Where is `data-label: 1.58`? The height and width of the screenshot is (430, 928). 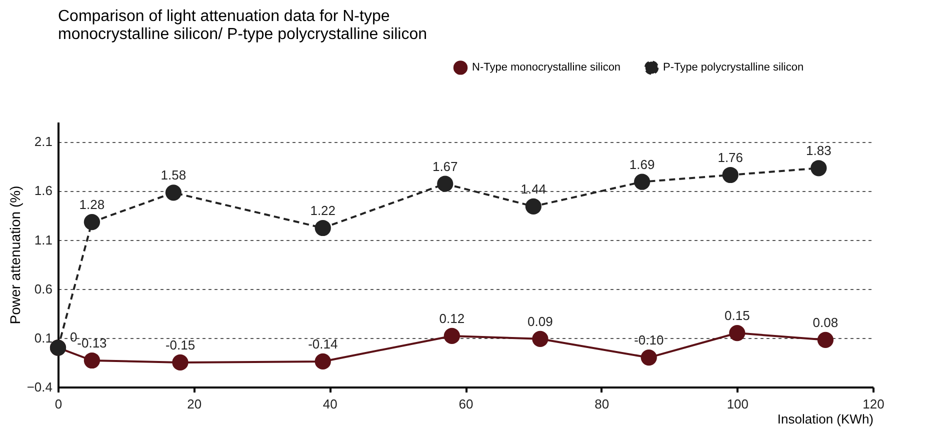
data-label: 1.58 is located at coordinates (173, 175).